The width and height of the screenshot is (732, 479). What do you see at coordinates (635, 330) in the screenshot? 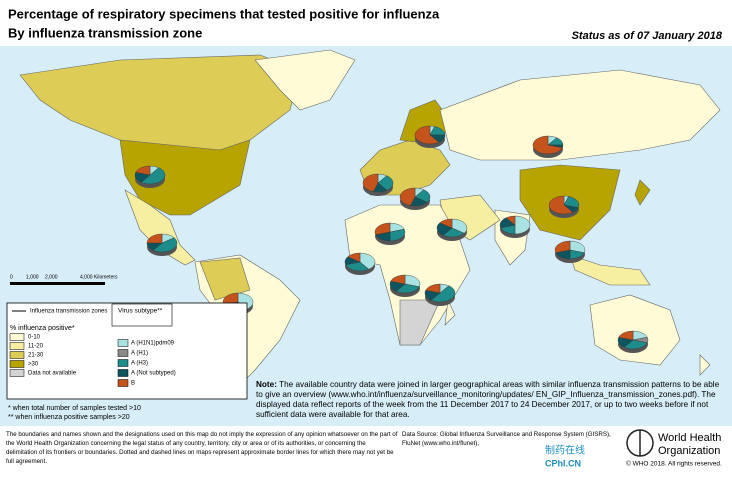
I see `australia` at bounding box center [635, 330].